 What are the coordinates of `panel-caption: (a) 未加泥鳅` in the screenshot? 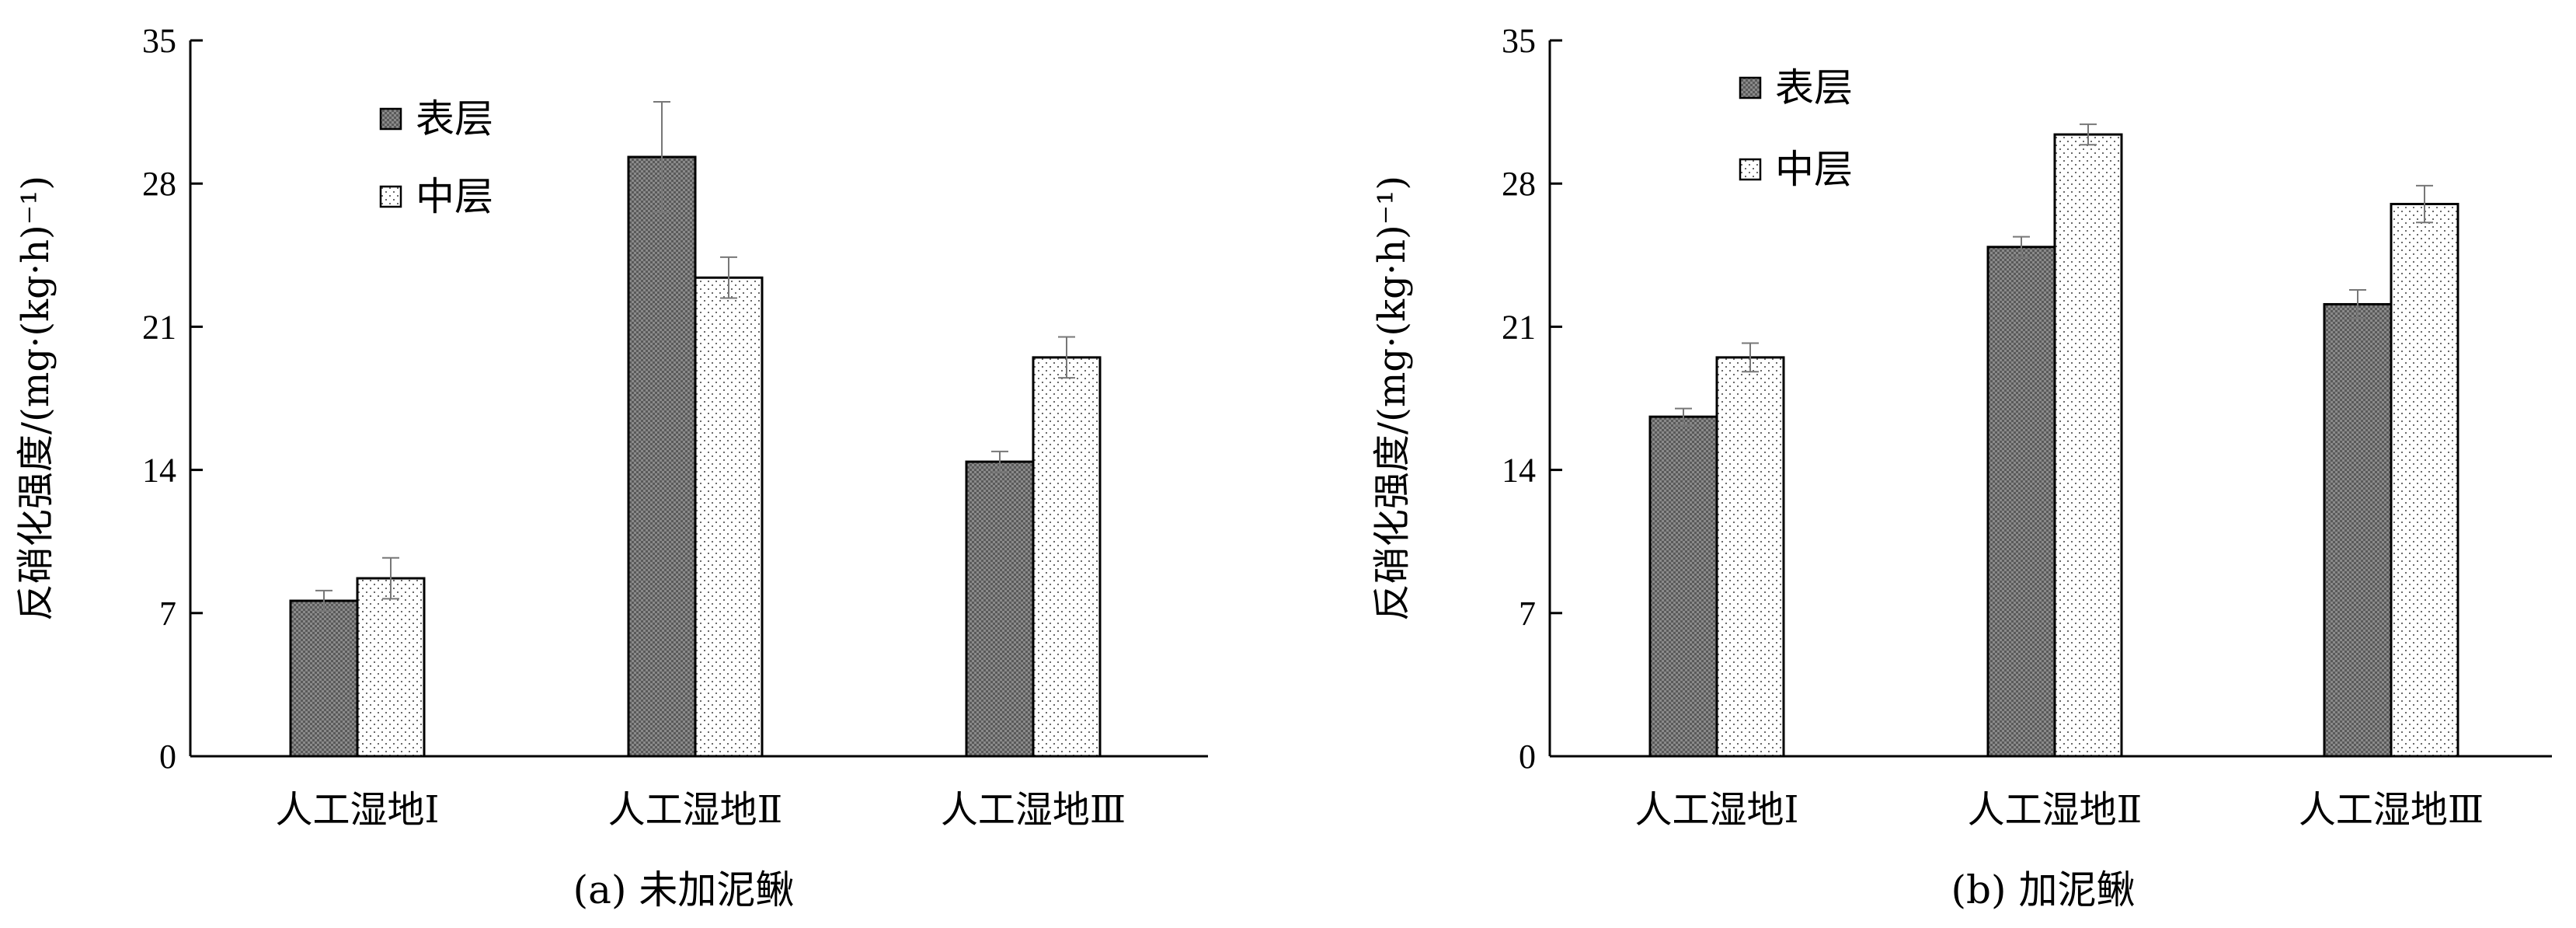 It's located at (684, 889).